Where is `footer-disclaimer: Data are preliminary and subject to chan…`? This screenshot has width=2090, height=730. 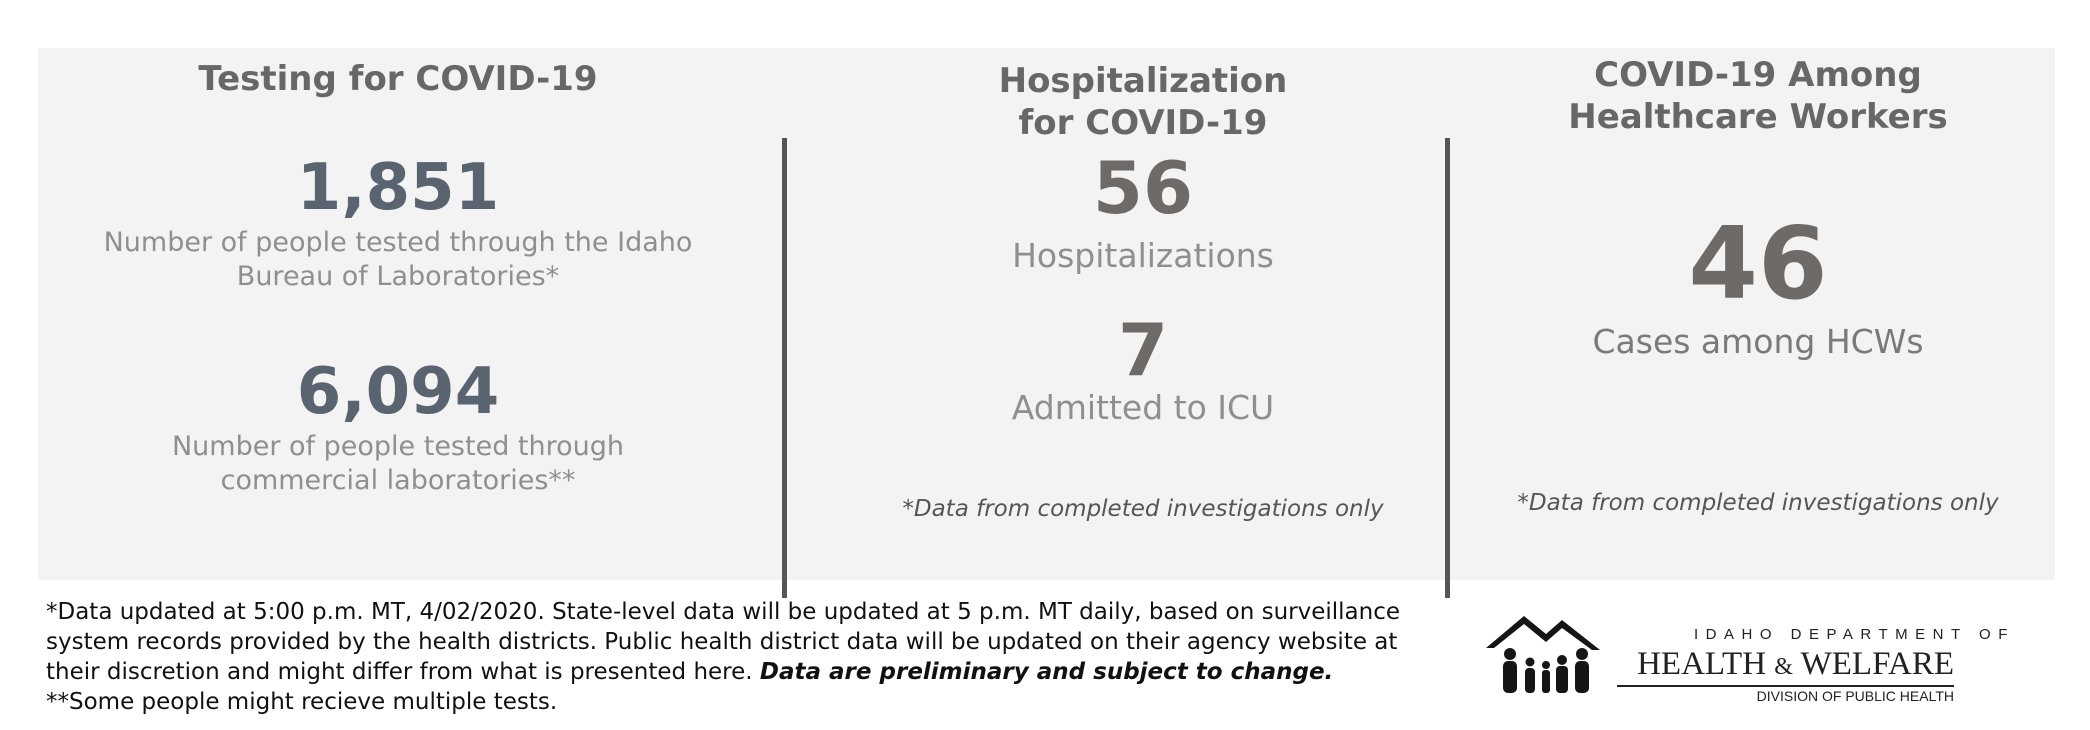
footer-disclaimer: Data are preliminary and subject to chan… is located at coordinates (1046, 672).